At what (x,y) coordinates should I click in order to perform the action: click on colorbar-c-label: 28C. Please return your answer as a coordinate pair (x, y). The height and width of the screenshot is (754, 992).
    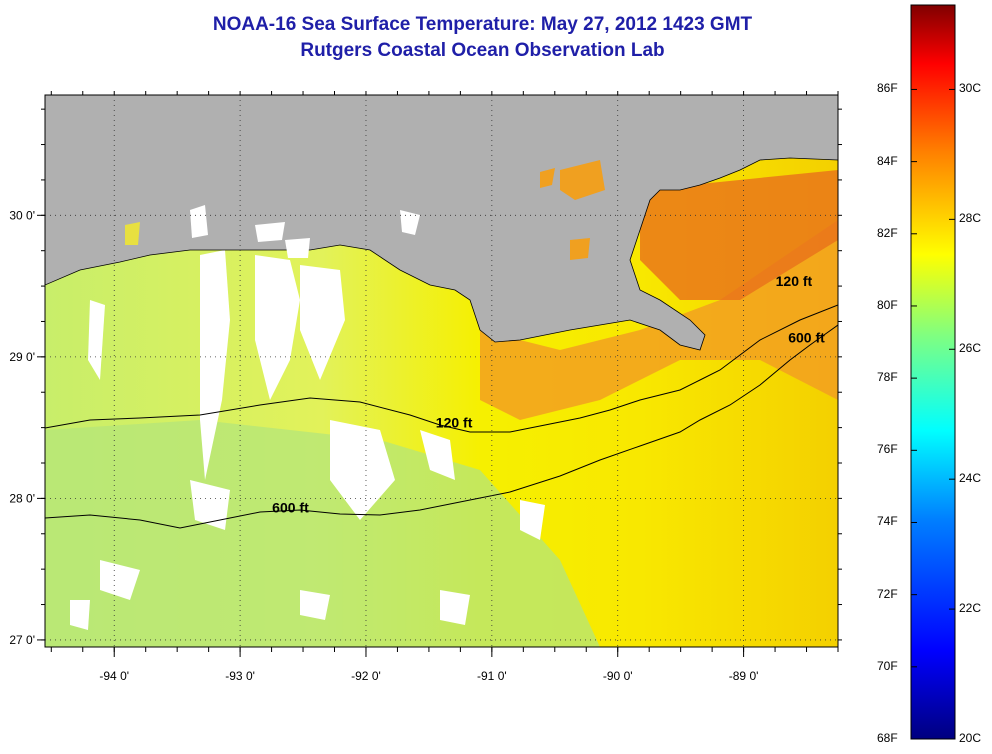
    Looking at the image, I should click on (970, 218).